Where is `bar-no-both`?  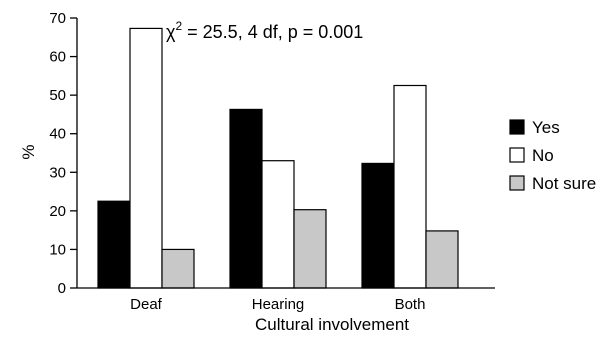
bar-no-both is located at coordinates (410, 186).